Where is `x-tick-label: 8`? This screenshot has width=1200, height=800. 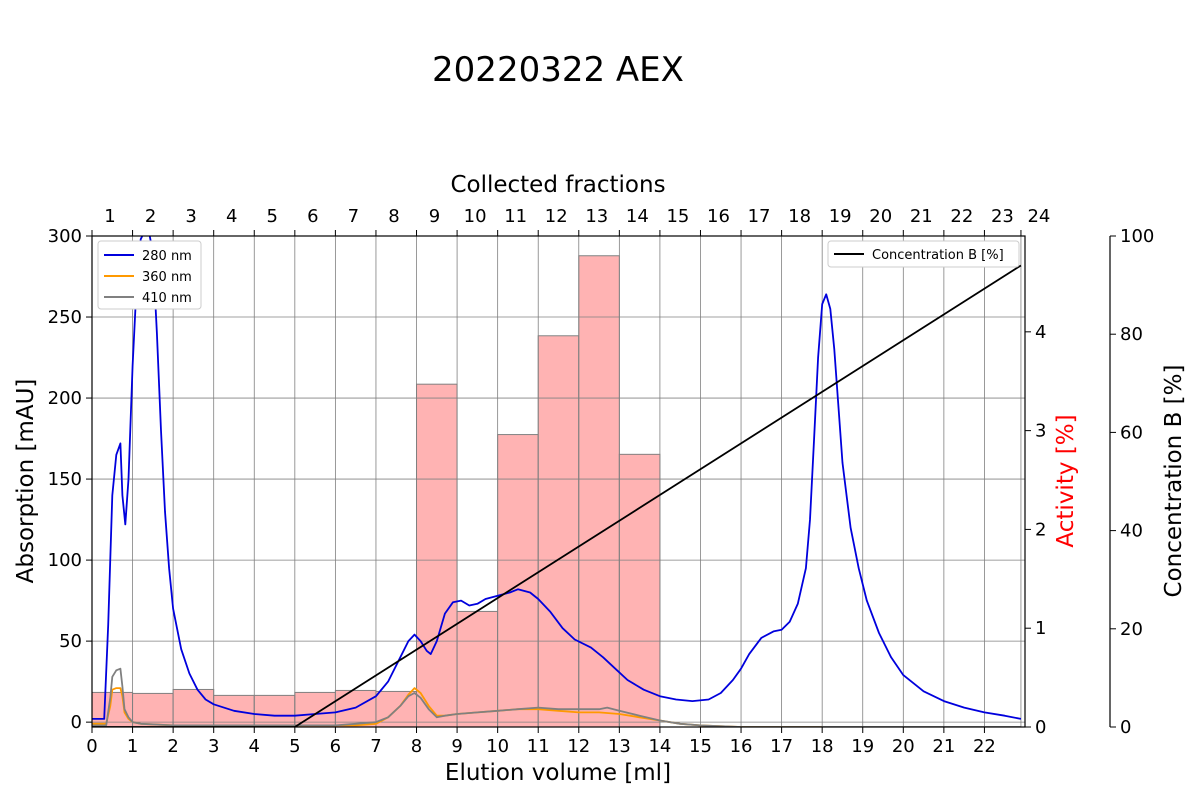 x-tick-label: 8 is located at coordinates (416, 746).